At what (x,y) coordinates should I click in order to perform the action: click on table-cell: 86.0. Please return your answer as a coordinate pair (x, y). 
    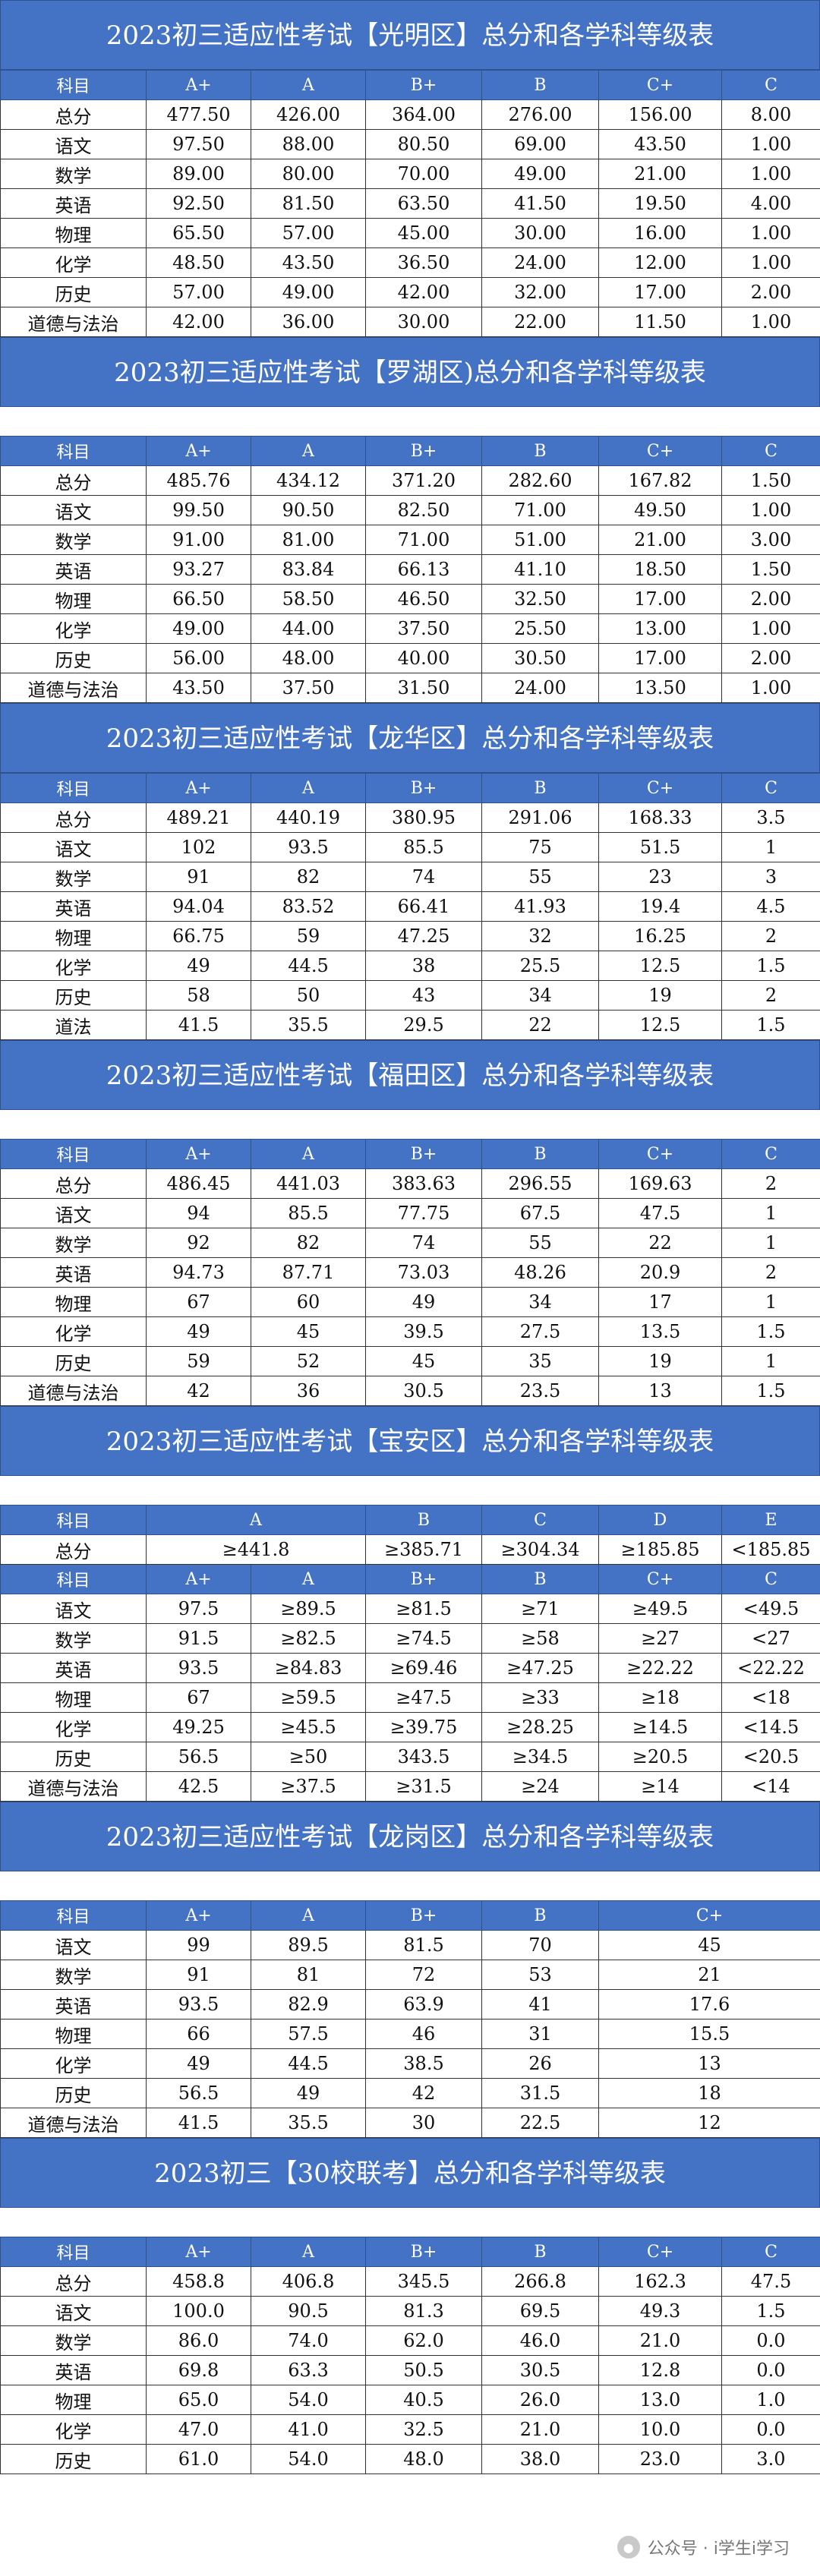
    Looking at the image, I should click on (198, 2340).